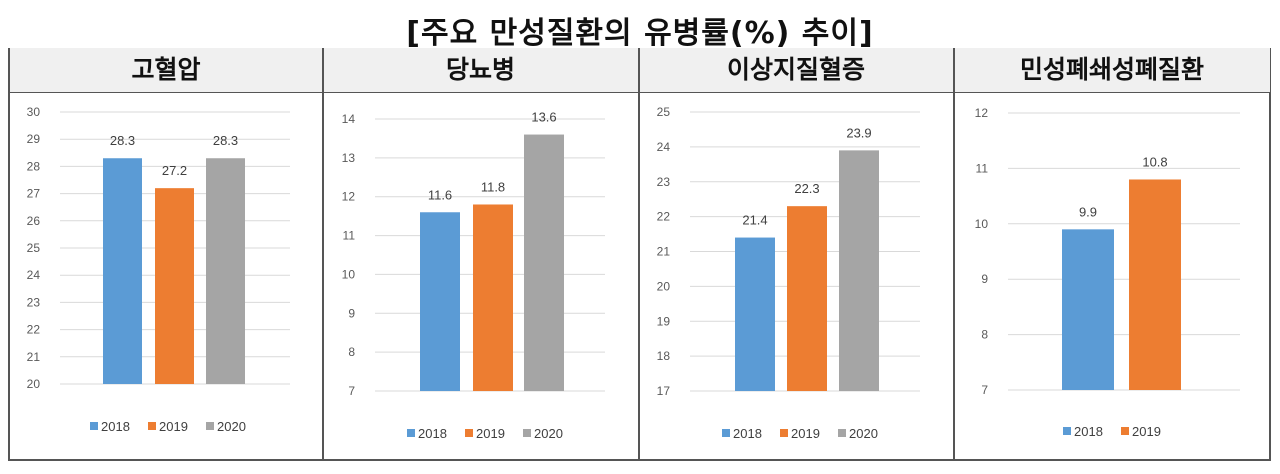 The height and width of the screenshot is (474, 1280). What do you see at coordinates (440, 194) in the screenshot?
I see `data-label: 11.6` at bounding box center [440, 194].